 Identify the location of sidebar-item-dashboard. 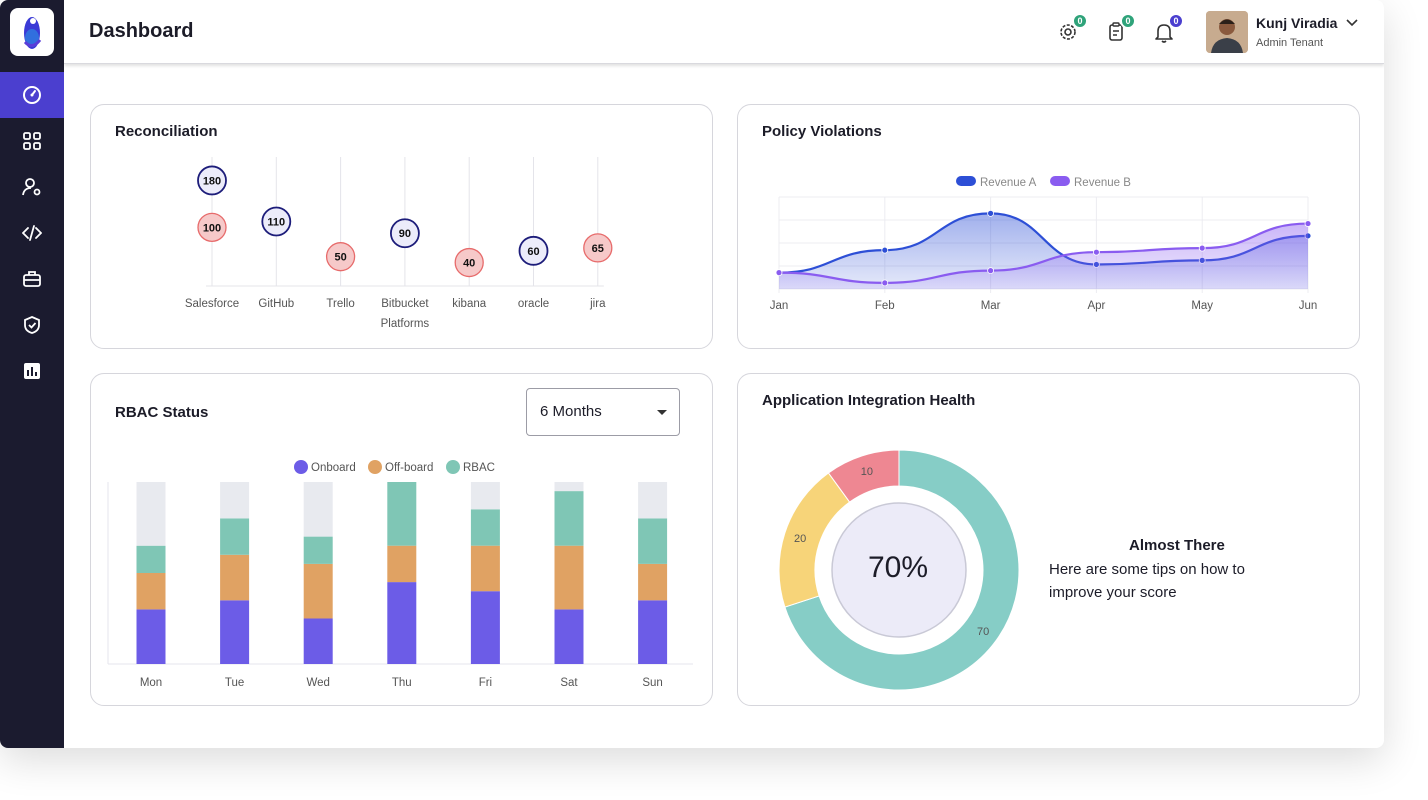
(32, 95).